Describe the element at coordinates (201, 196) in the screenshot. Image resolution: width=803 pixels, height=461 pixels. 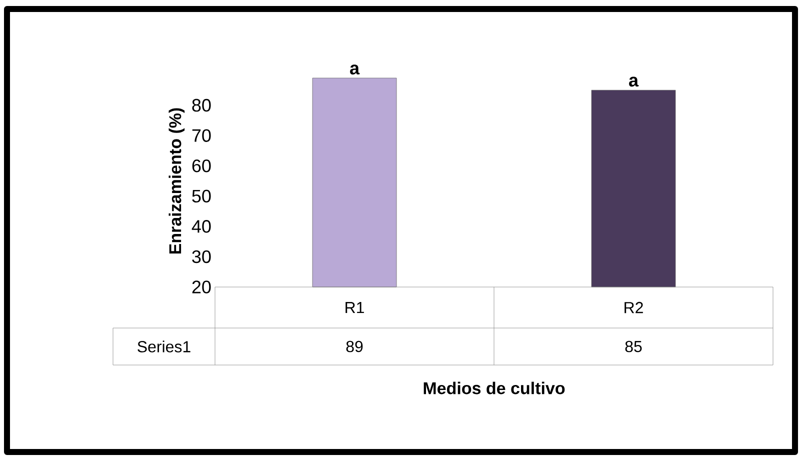
I see `y-tick-label: 50` at that location.